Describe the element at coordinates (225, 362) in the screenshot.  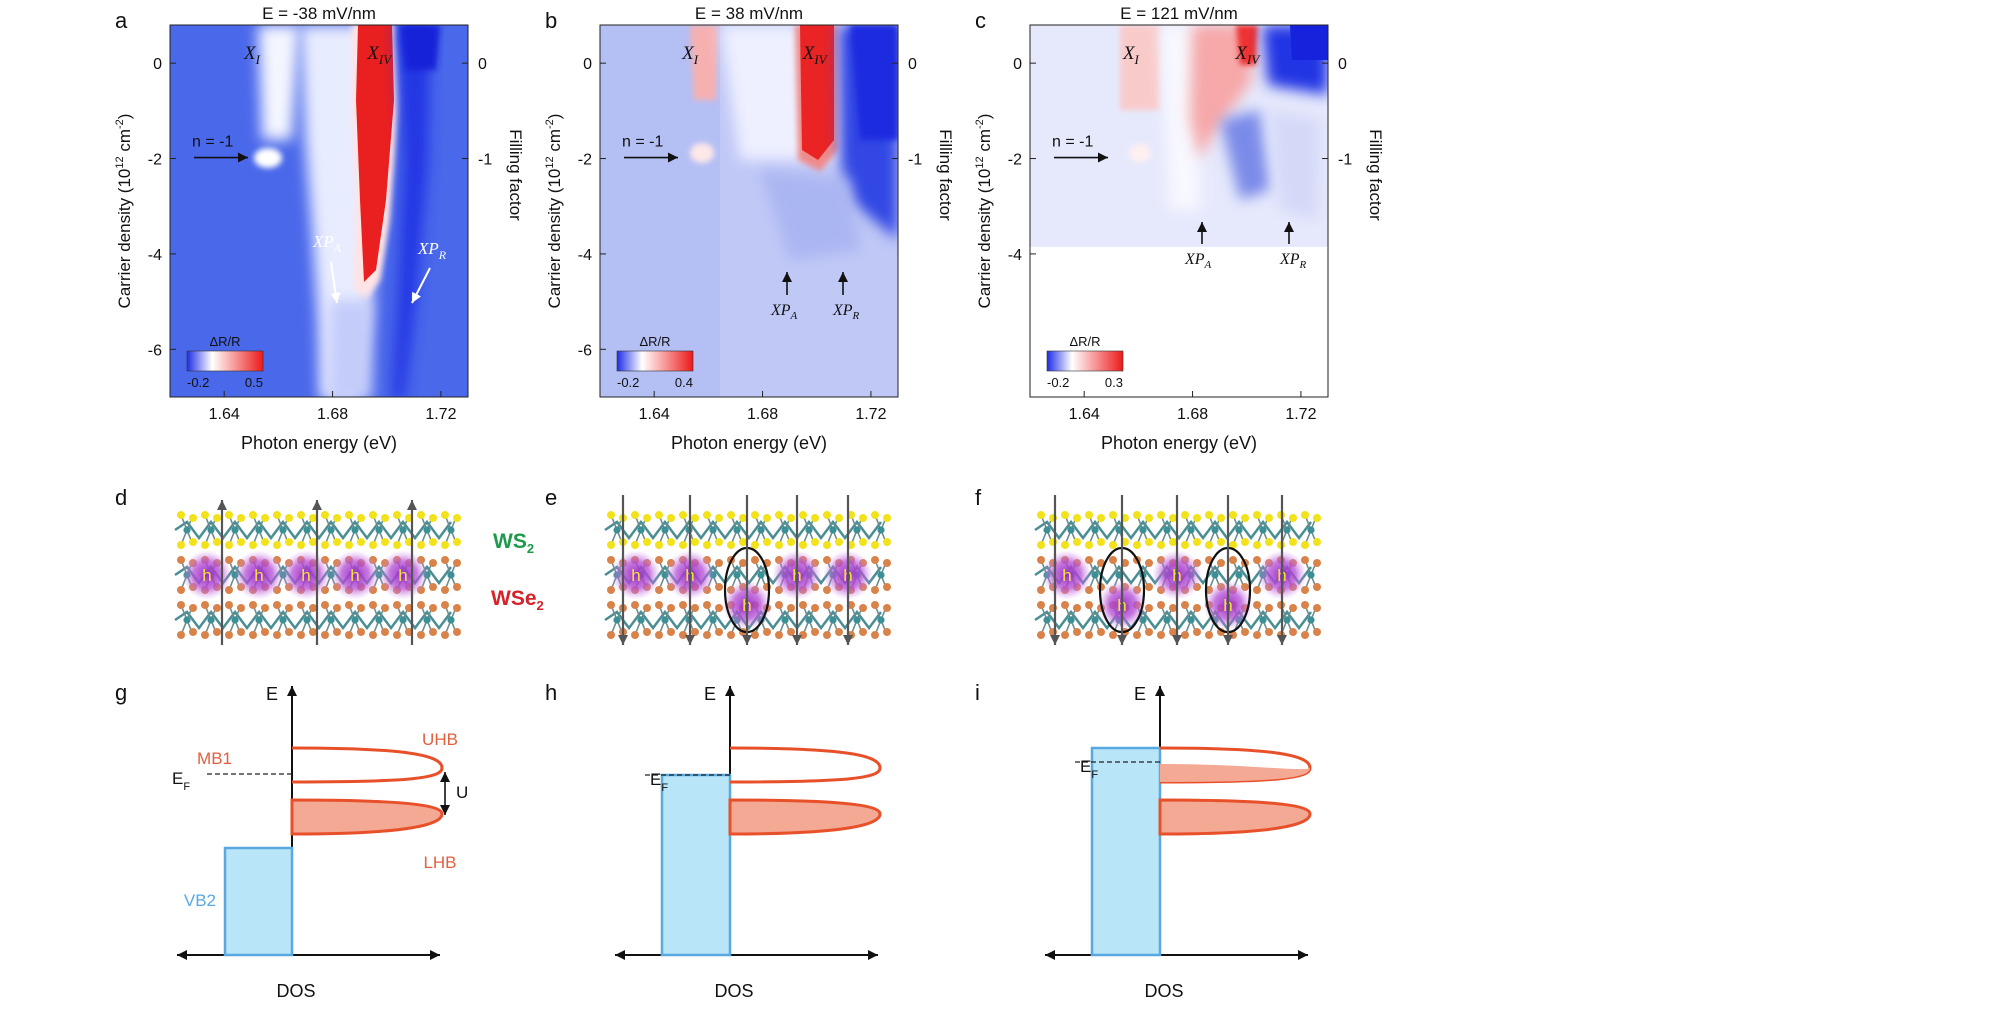
I see `colorbar: ΔR/R -0.2 0.5` at that location.